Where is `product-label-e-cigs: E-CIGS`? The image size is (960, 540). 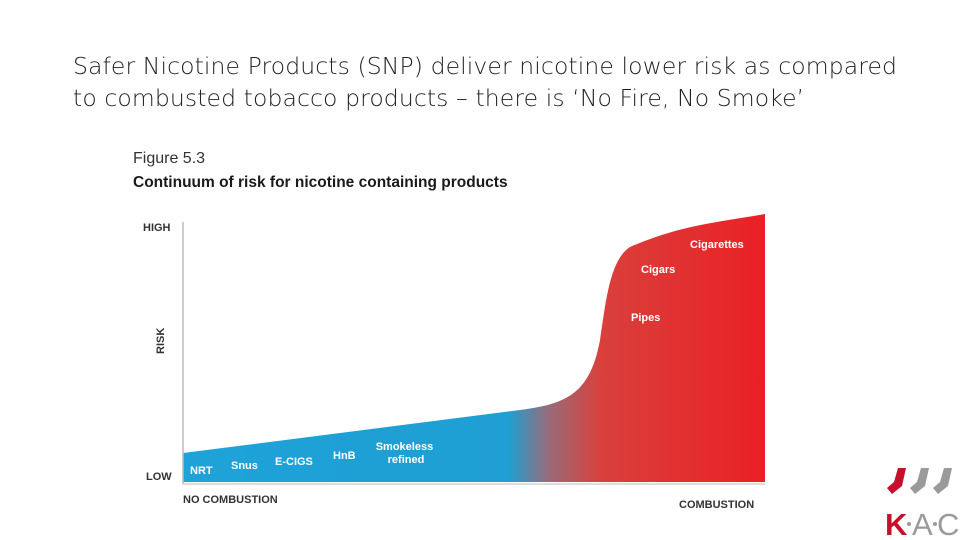 product-label-e-cigs: E-CIGS is located at coordinates (294, 462).